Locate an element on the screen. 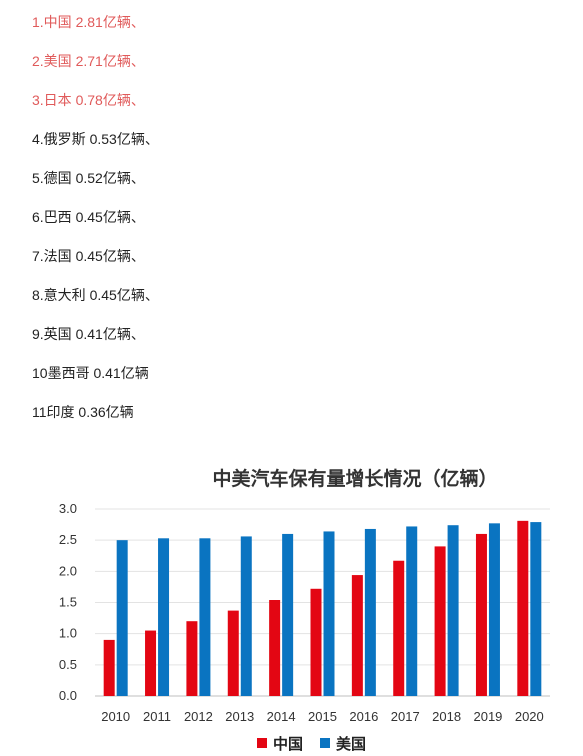 Image resolution: width=583 pixels, height=756 pixels. ranking-item: 1.中国 2.81亿辆、 is located at coordinates (88, 22).